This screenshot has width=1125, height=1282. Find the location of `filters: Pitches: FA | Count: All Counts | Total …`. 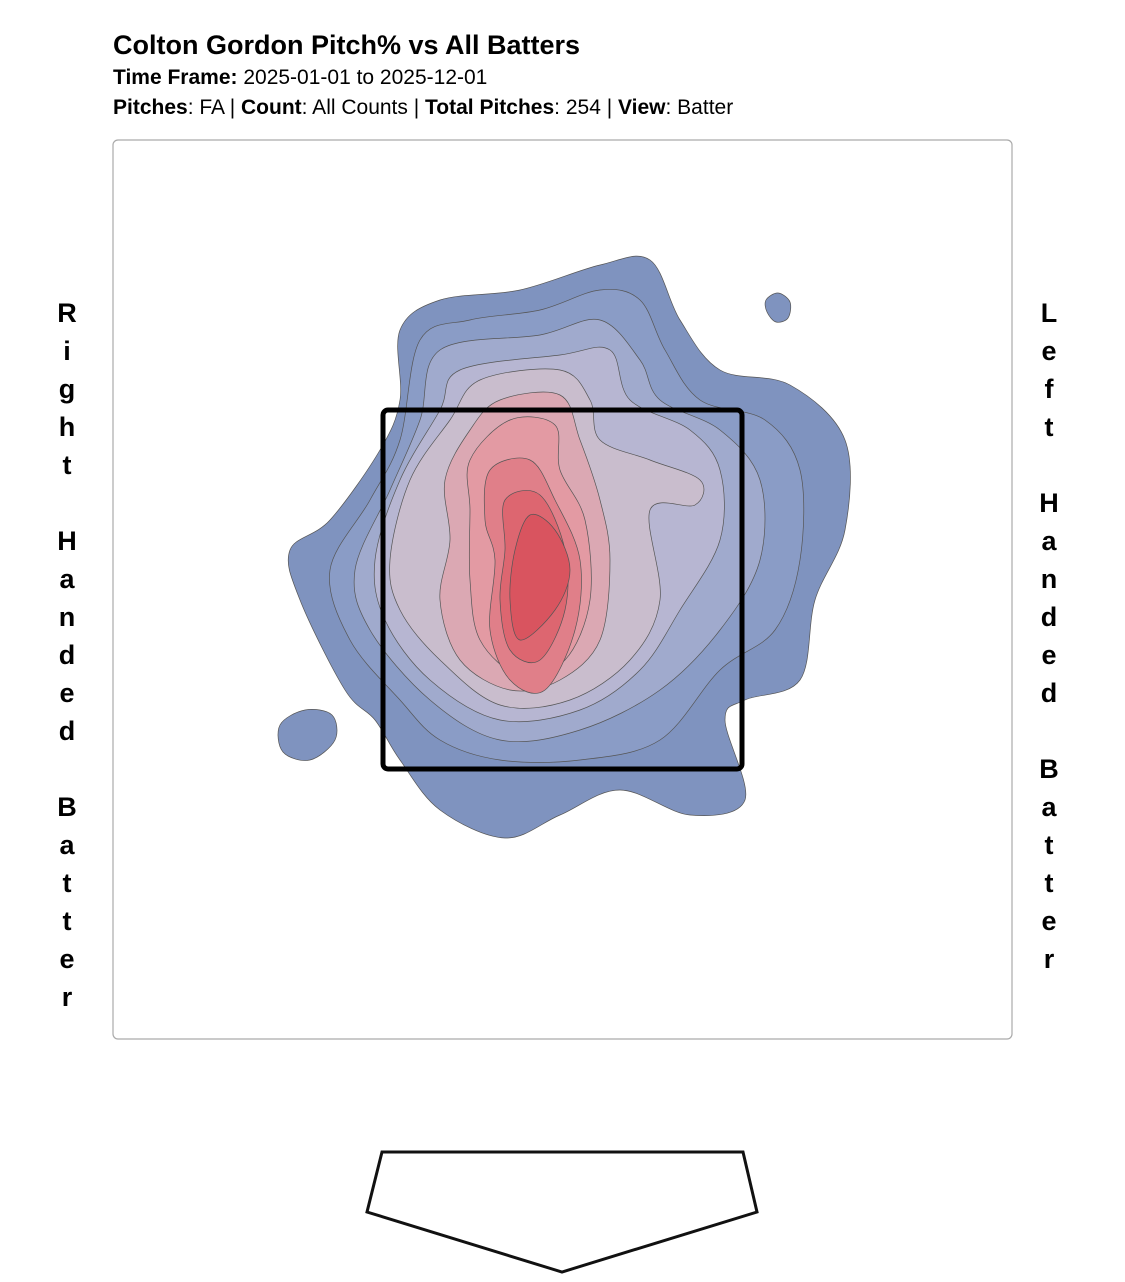

filters: Pitches: FA | Count: All Counts | Total … is located at coordinates (423, 108).